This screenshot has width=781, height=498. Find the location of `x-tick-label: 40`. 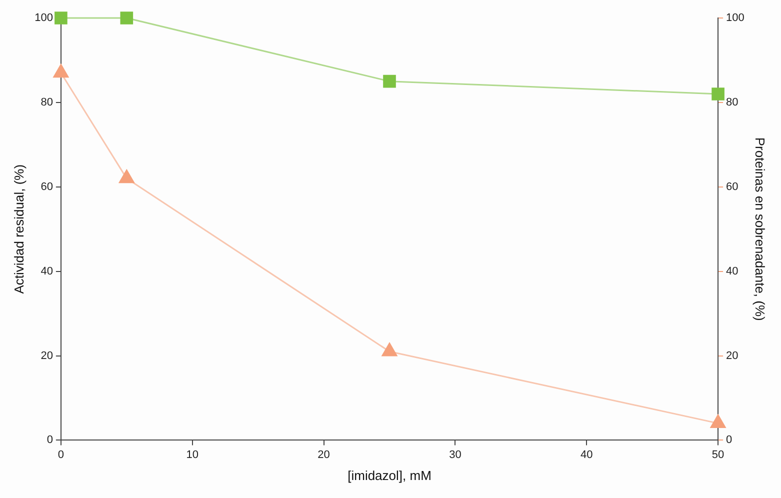

x-tick-label: 40 is located at coordinates (586, 454).